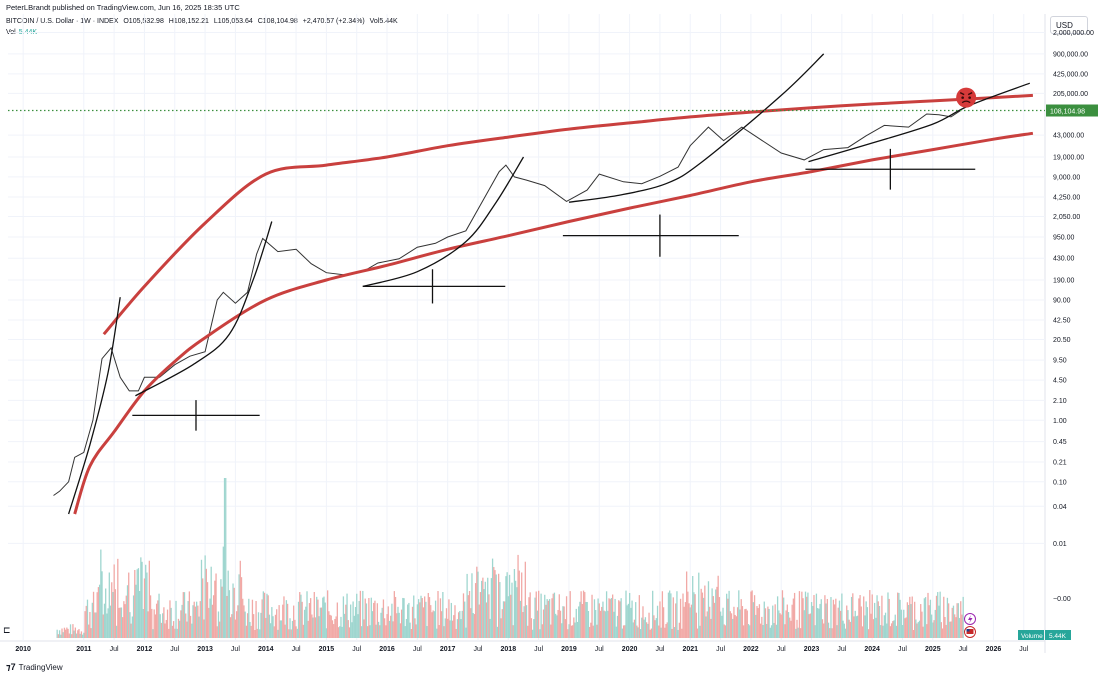 The width and height of the screenshot is (1102, 675). I want to click on symbol-name: BITCOIN / U.S. Dollar · 1W · INDEX, so click(62, 21).